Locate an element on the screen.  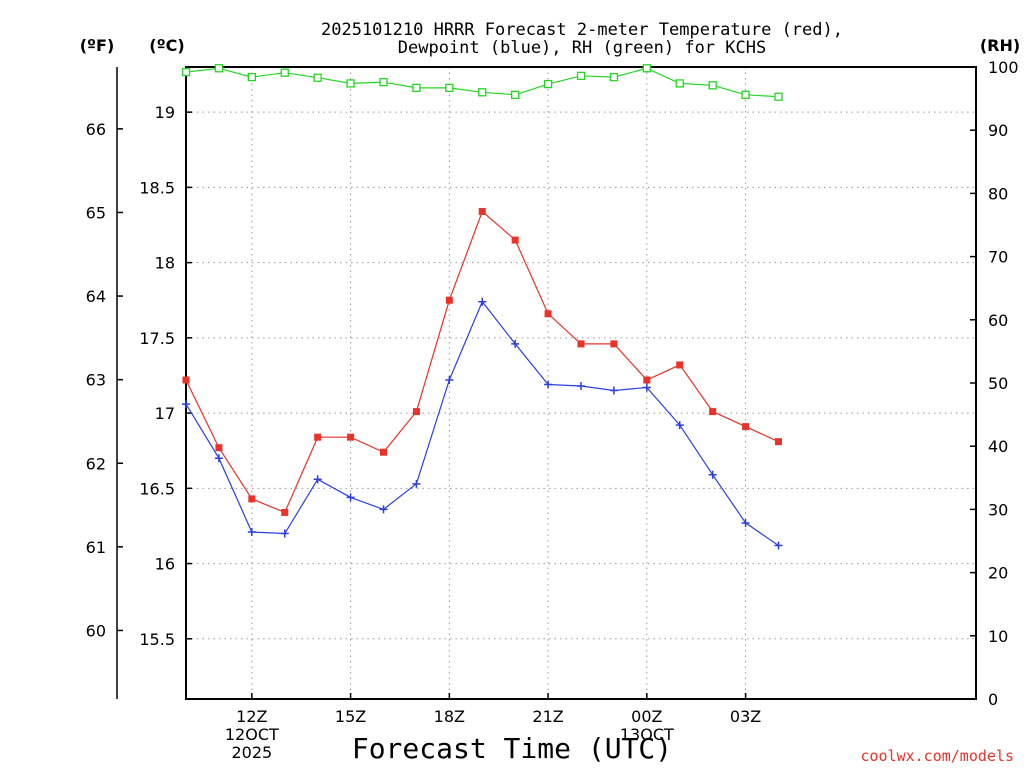
rh-tick-label: 60 is located at coordinates (998, 320).